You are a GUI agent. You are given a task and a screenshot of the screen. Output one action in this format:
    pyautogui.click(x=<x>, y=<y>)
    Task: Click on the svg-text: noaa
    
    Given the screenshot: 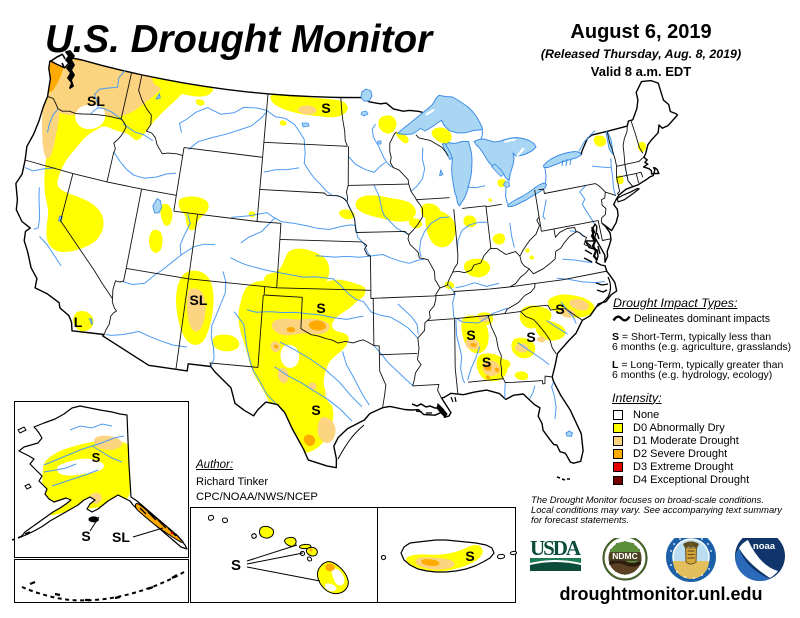 What is the action you would take?
    pyautogui.click(x=764, y=546)
    